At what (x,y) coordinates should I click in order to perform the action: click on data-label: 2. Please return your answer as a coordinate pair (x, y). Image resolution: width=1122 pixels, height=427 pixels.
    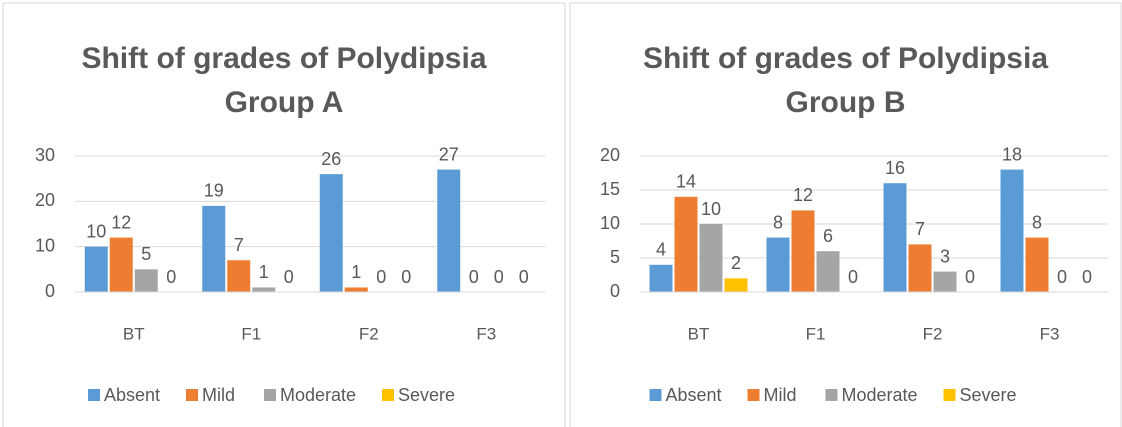
    Looking at the image, I should click on (736, 263).